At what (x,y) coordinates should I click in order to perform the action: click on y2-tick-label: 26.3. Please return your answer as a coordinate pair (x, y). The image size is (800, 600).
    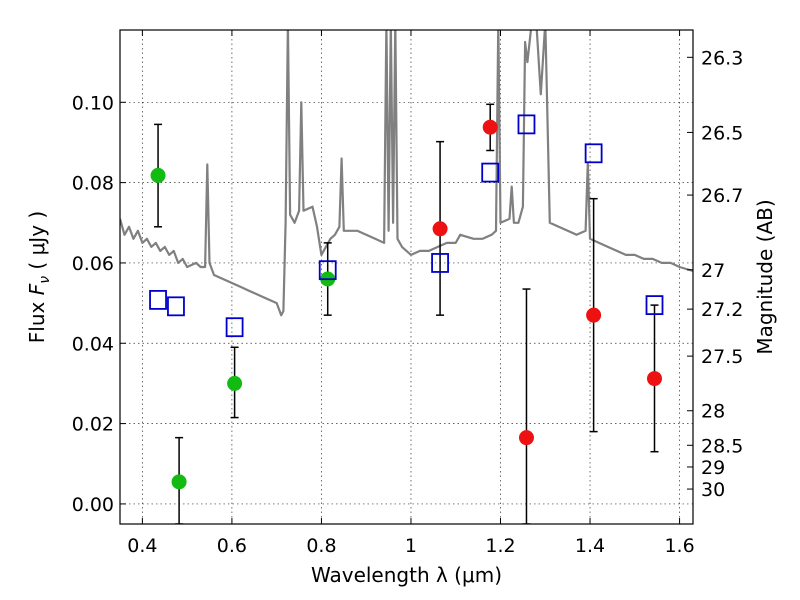
    Looking at the image, I should click on (722, 58).